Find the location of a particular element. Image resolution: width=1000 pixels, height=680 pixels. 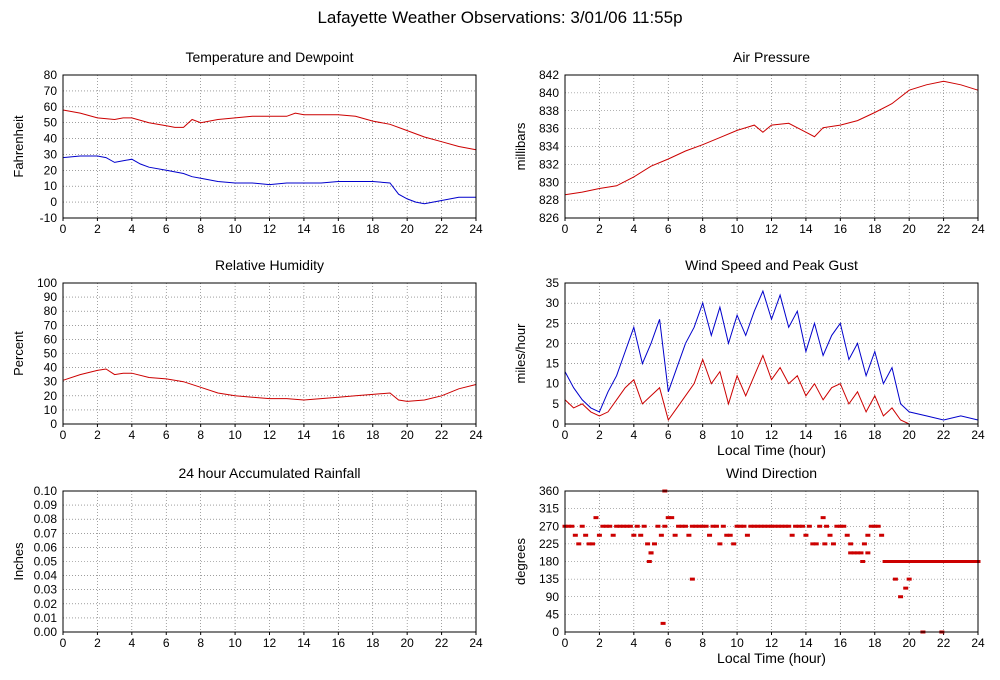

y-tick-label: 180 is located at coordinates (549, 562).